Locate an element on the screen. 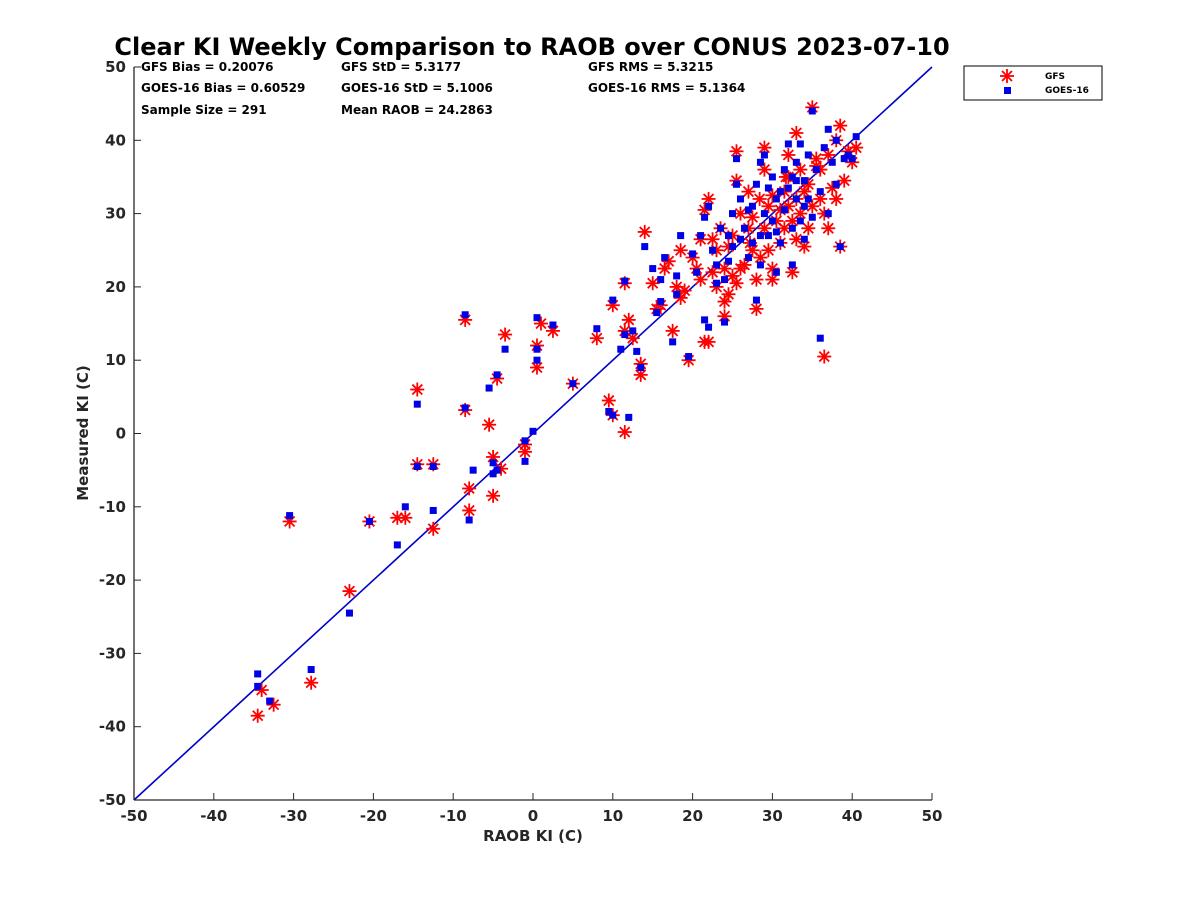 The image size is (1200, 900). legend-gfs-asterisk is located at coordinates (1007, 76).